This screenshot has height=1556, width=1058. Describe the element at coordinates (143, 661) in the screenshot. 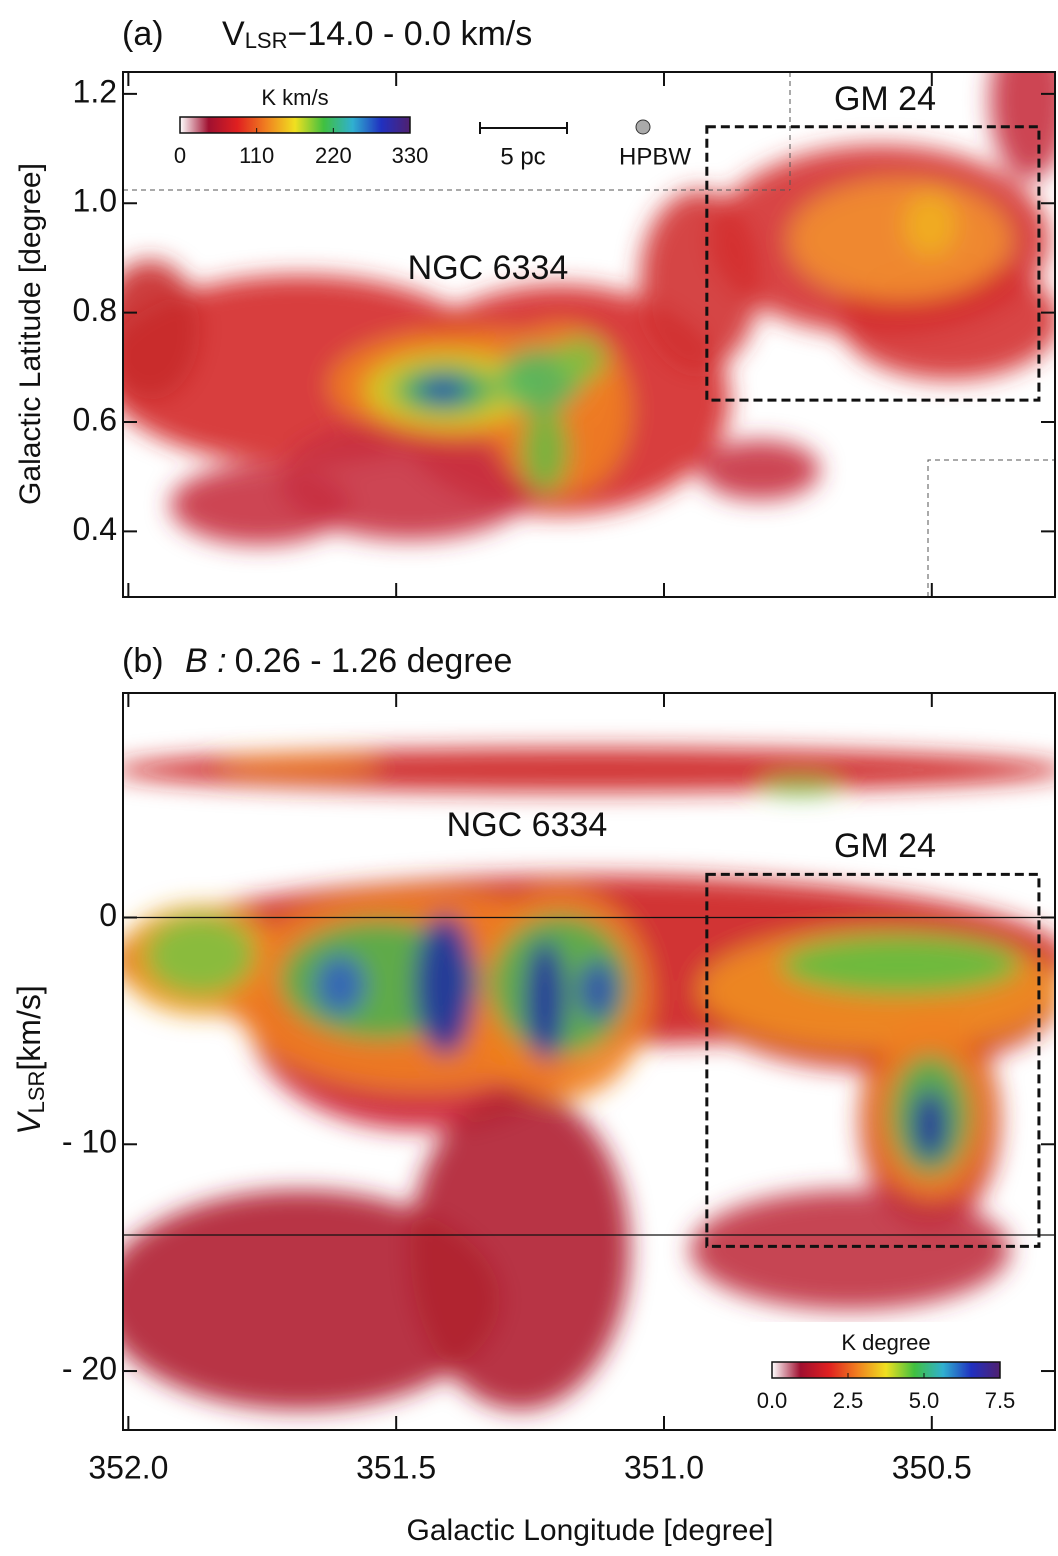

I see `panel-label: (b)` at that location.